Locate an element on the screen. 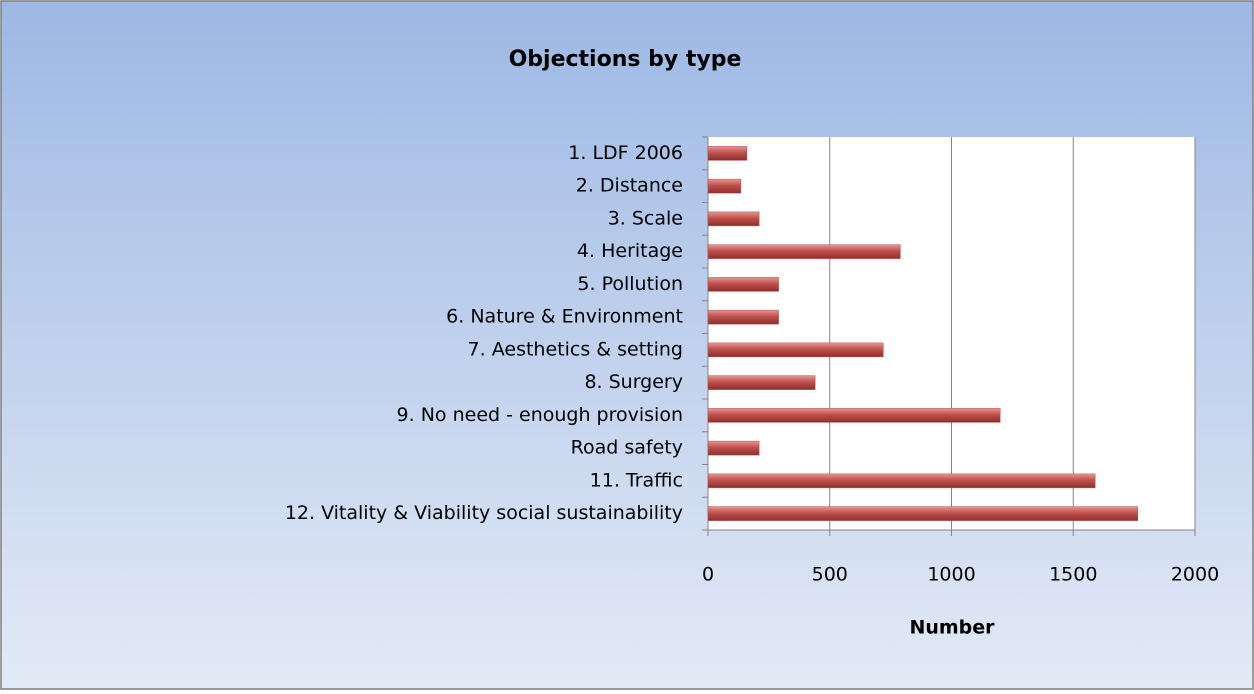 This screenshot has width=1254, height=694. chart-title: Objections by type is located at coordinates (625, 59).